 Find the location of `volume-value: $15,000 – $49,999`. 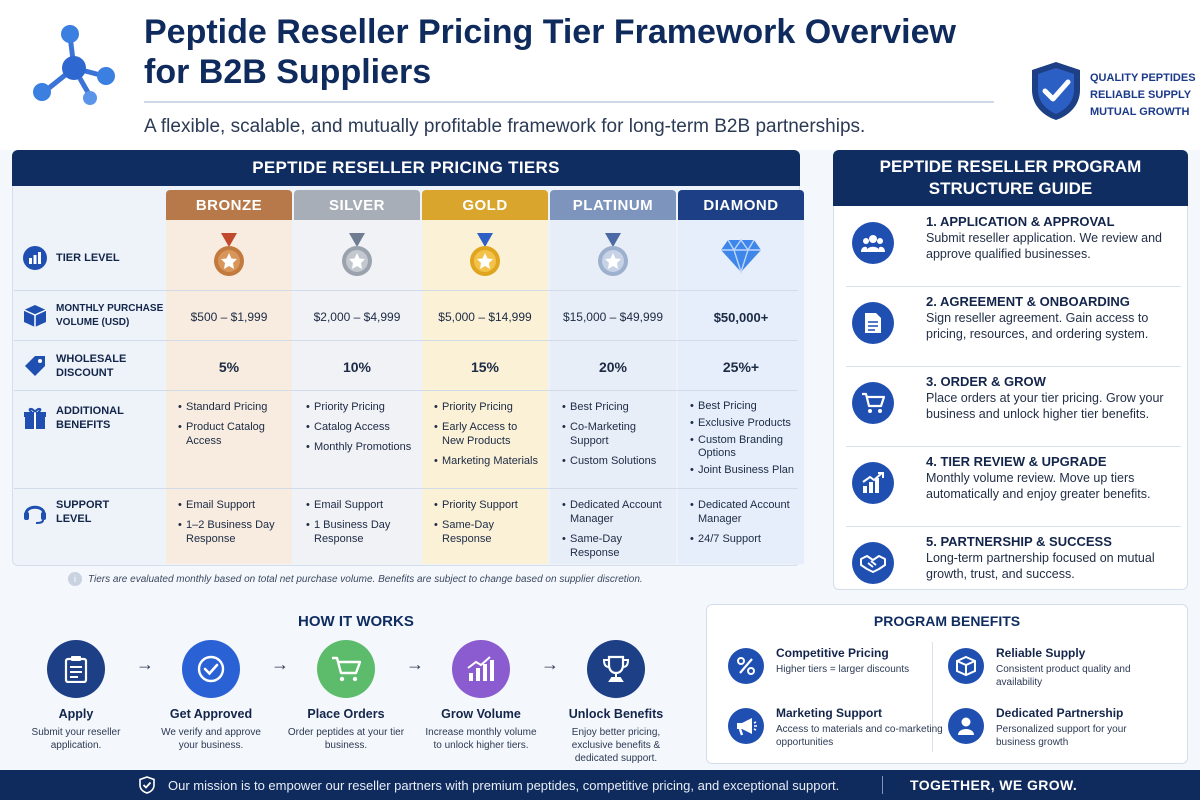

volume-value: $15,000 – $49,999 is located at coordinates (613, 317).